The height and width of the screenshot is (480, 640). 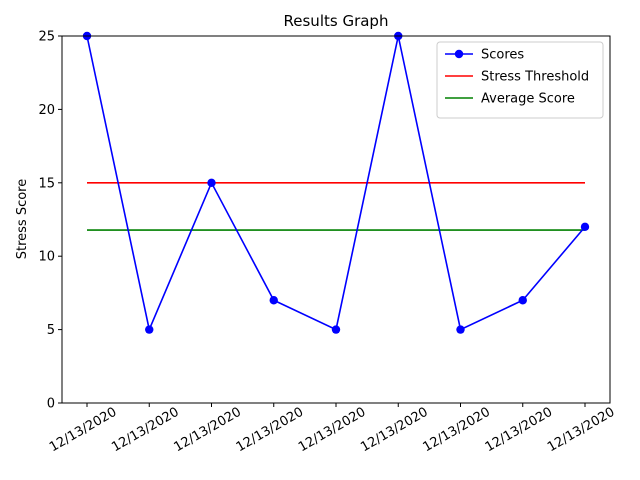 I want to click on y-axis-label: Stress Score, so click(x=22, y=219).